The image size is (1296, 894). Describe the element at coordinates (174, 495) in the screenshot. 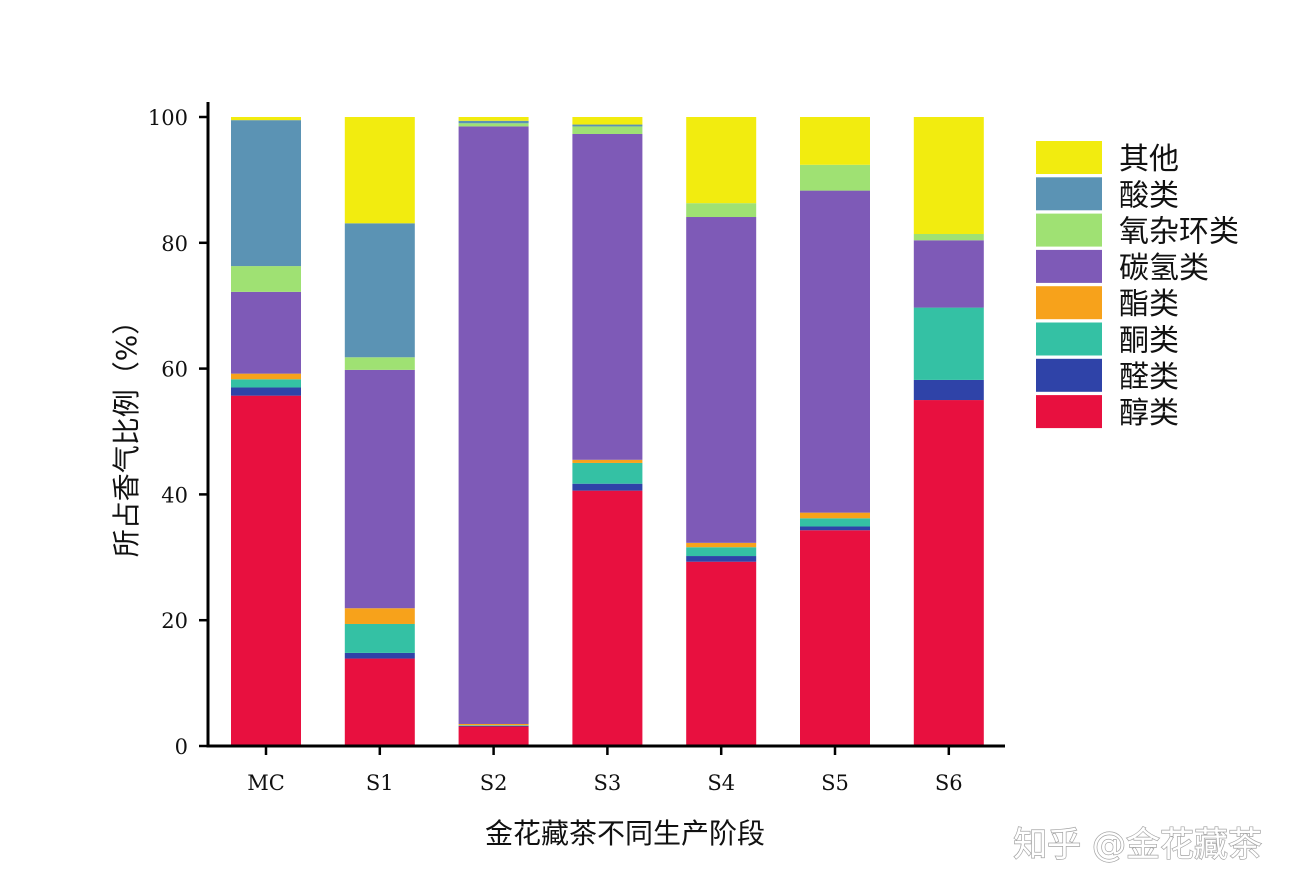

I see `y-tick-label: 40` at that location.